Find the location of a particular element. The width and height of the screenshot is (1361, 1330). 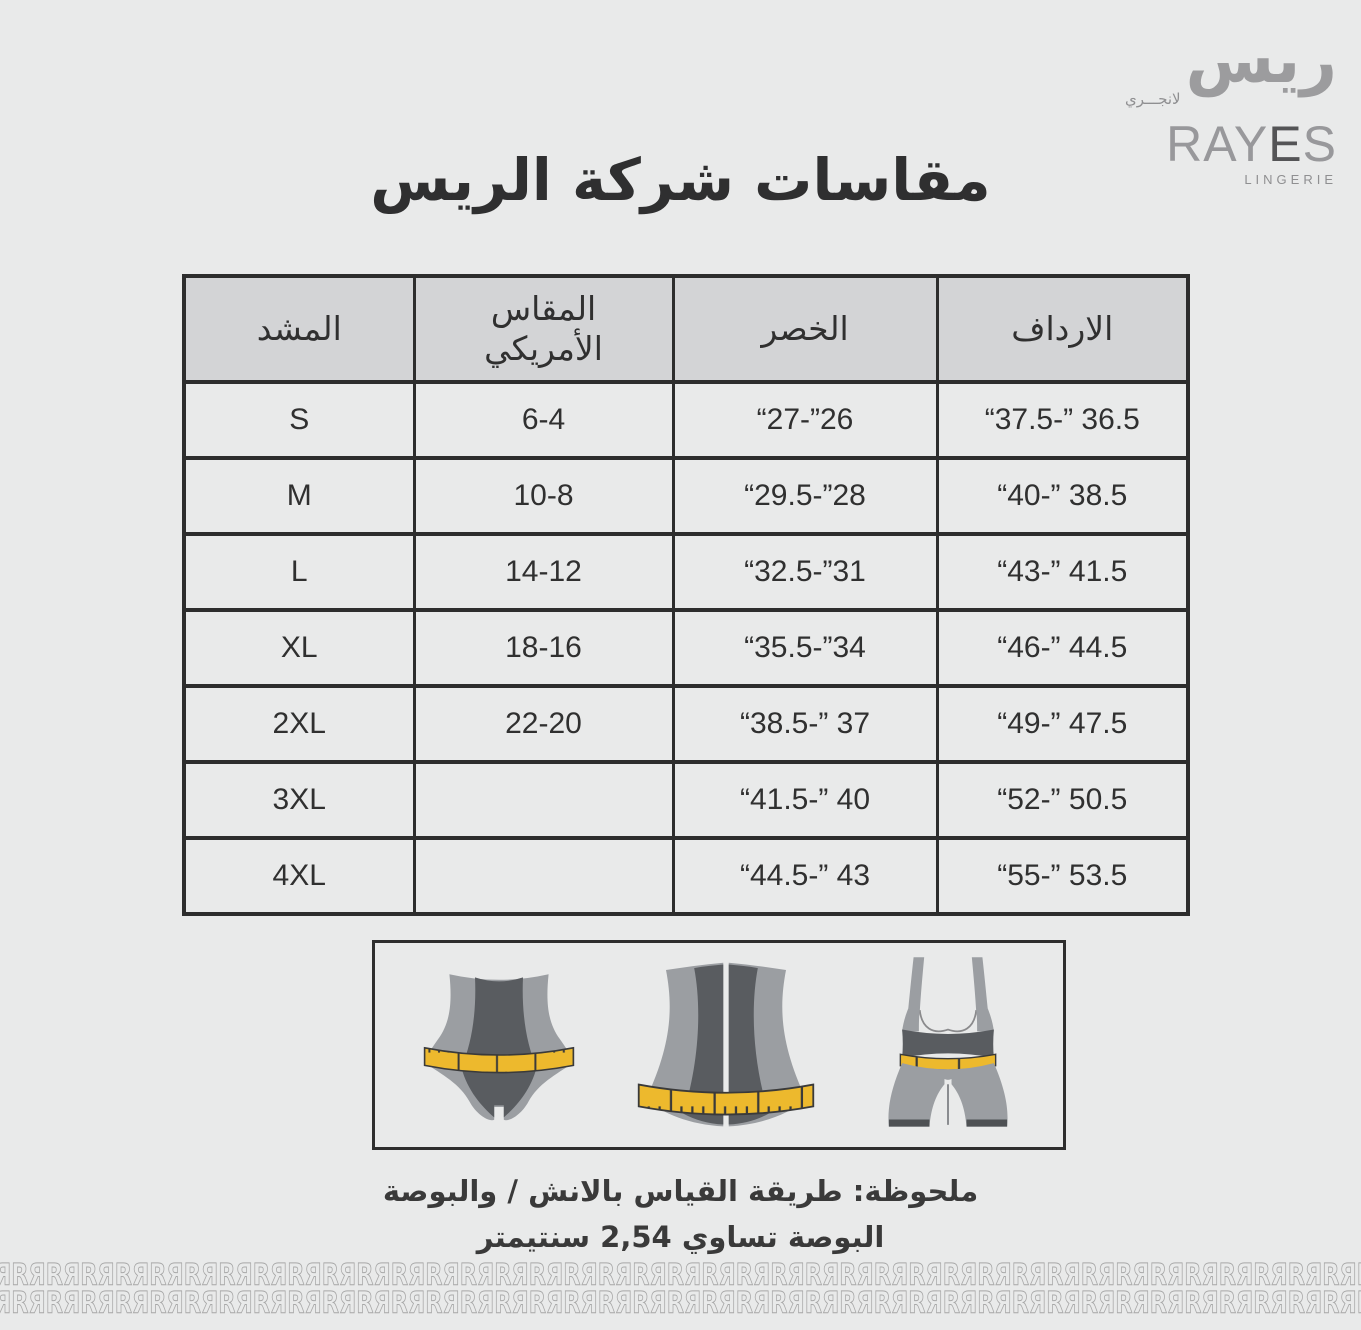

col-header-shaper-label: المشد is located at coordinates (299, 329).